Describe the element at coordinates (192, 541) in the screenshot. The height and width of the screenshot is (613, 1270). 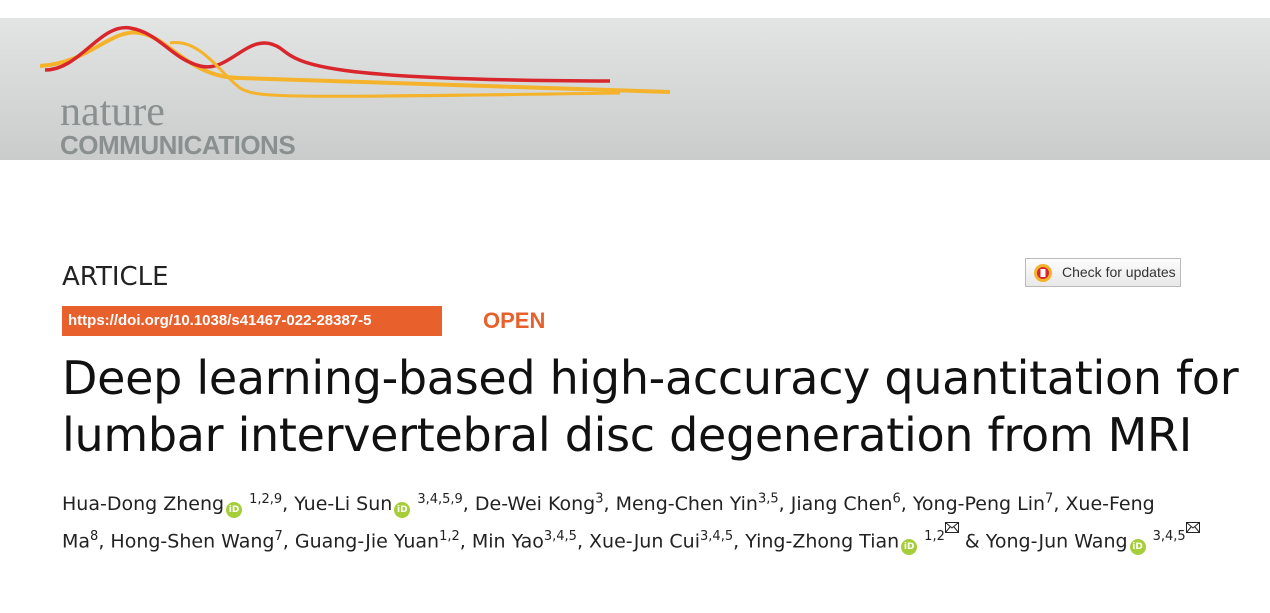
I see `author-name: Hong-Shen Wang` at that location.